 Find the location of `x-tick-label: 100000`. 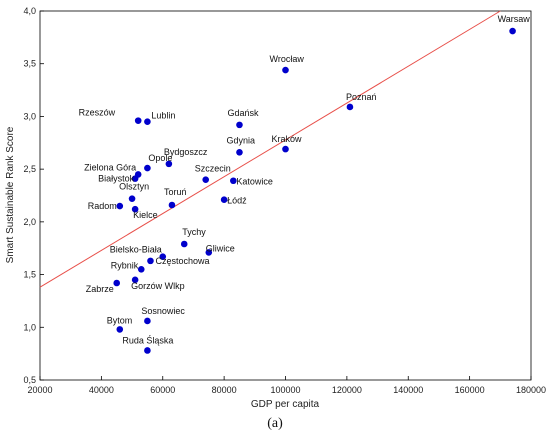

x-tick-label: 100000 is located at coordinates (285, 390).